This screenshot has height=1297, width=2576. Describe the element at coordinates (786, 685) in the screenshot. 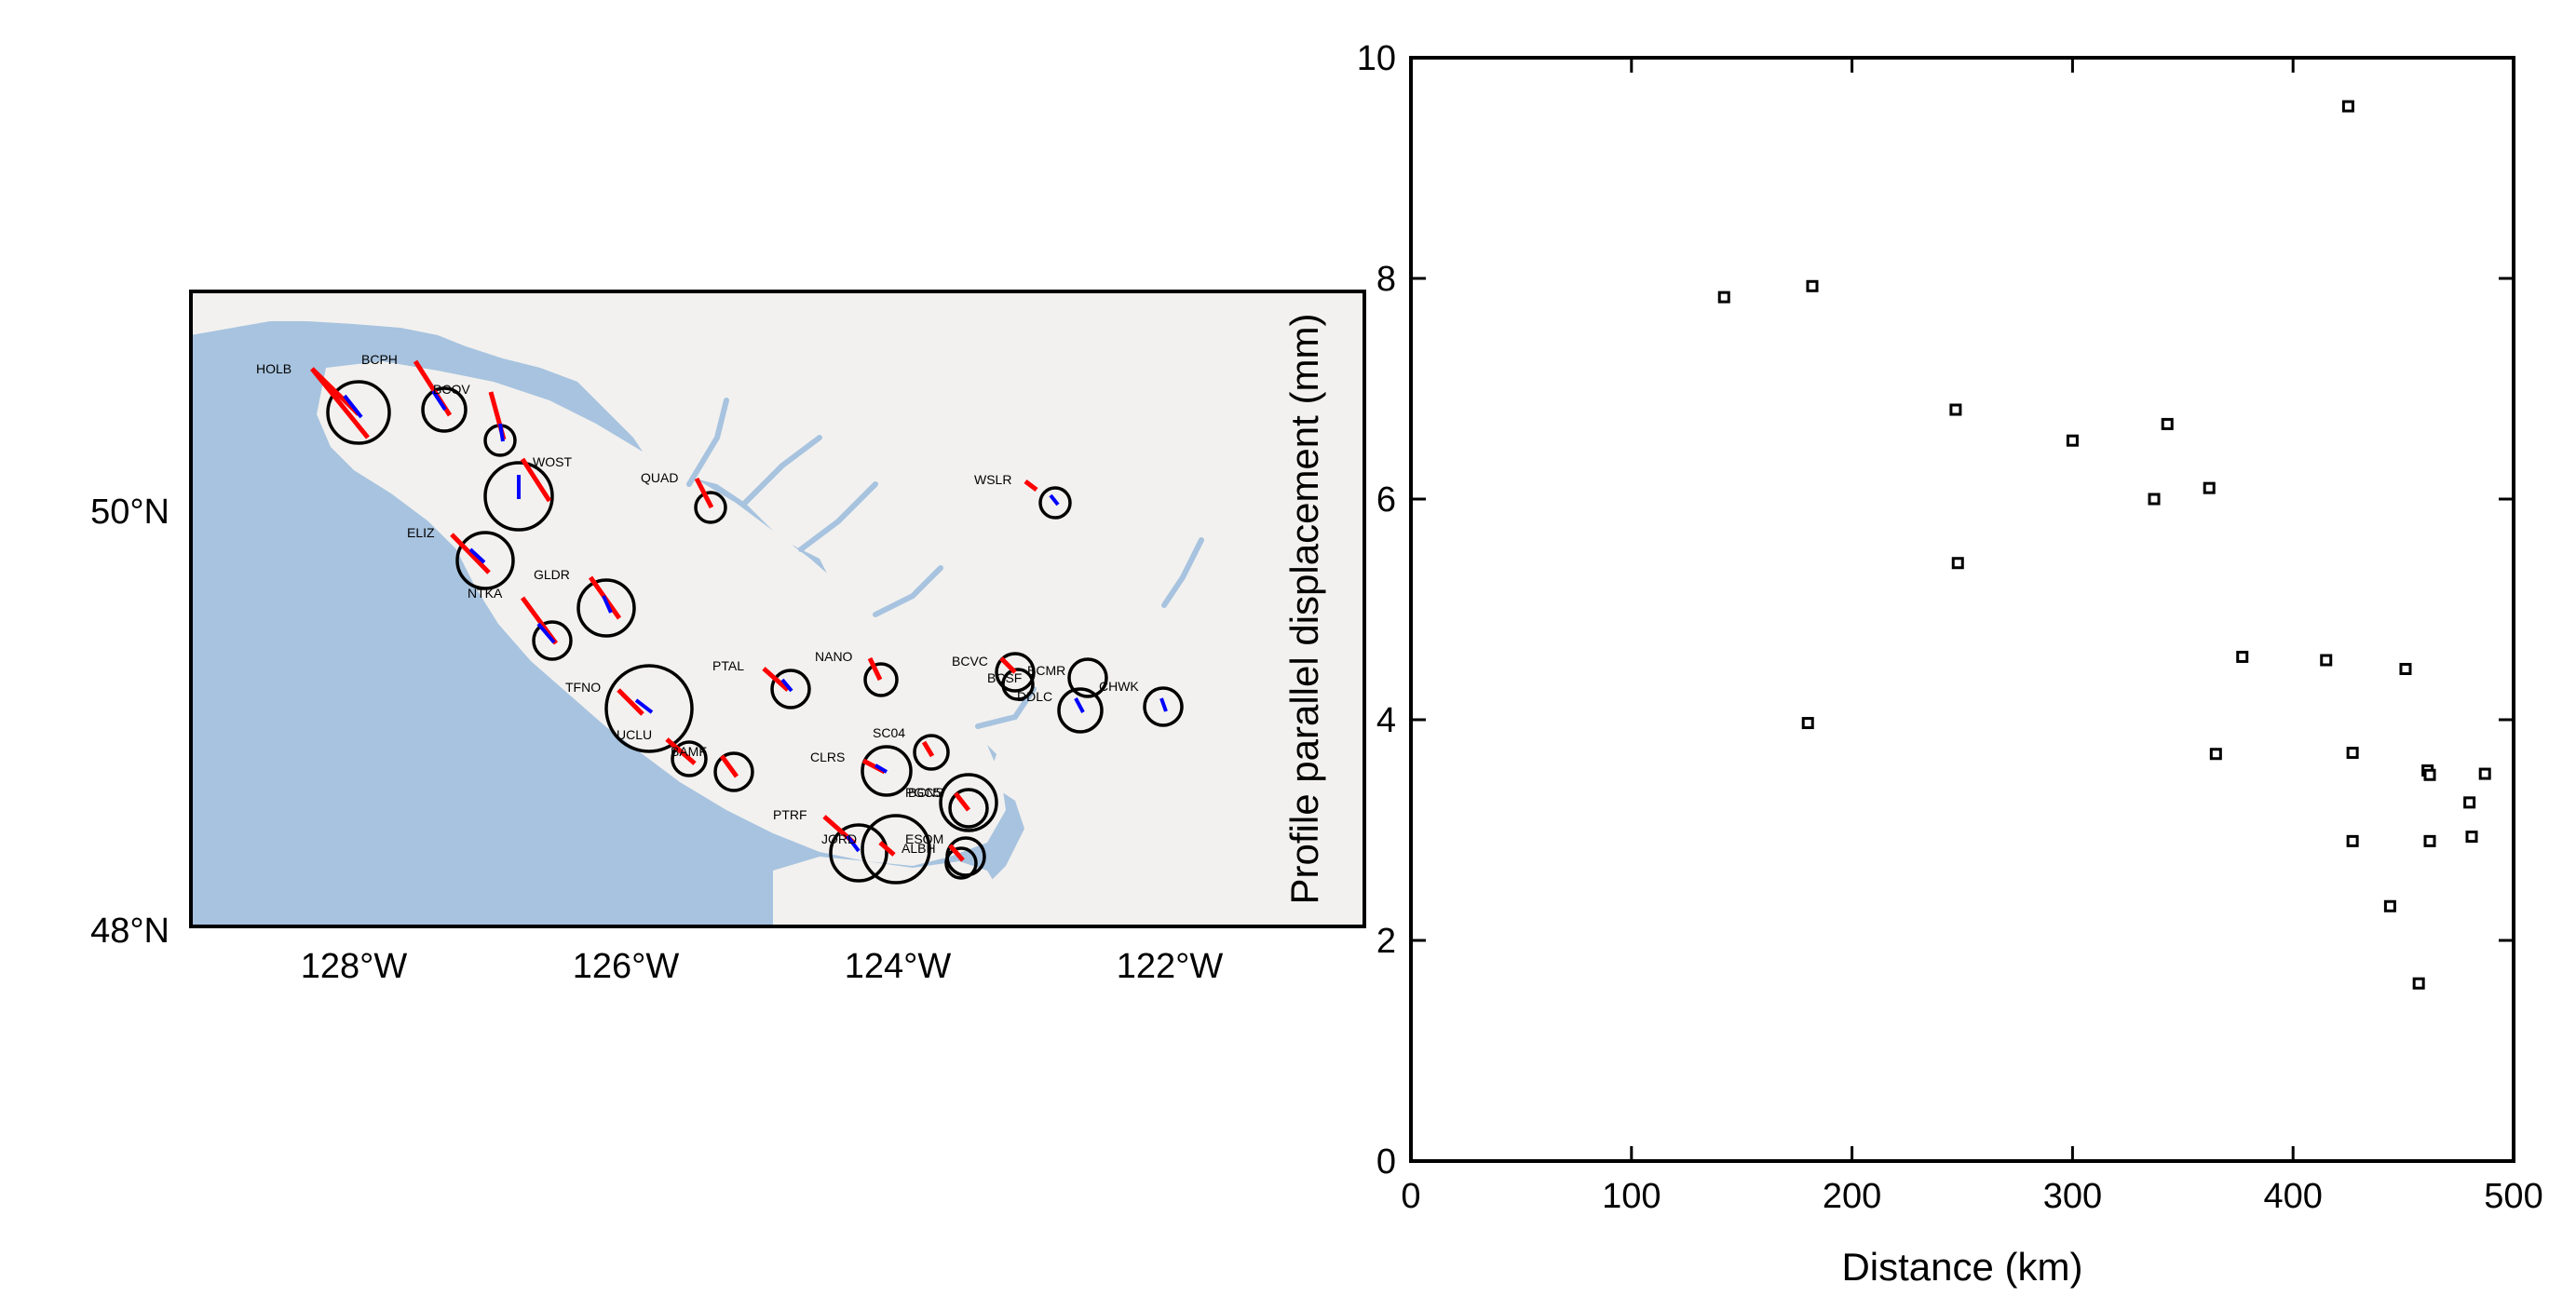

I see `arrow-mod-ptal` at that location.